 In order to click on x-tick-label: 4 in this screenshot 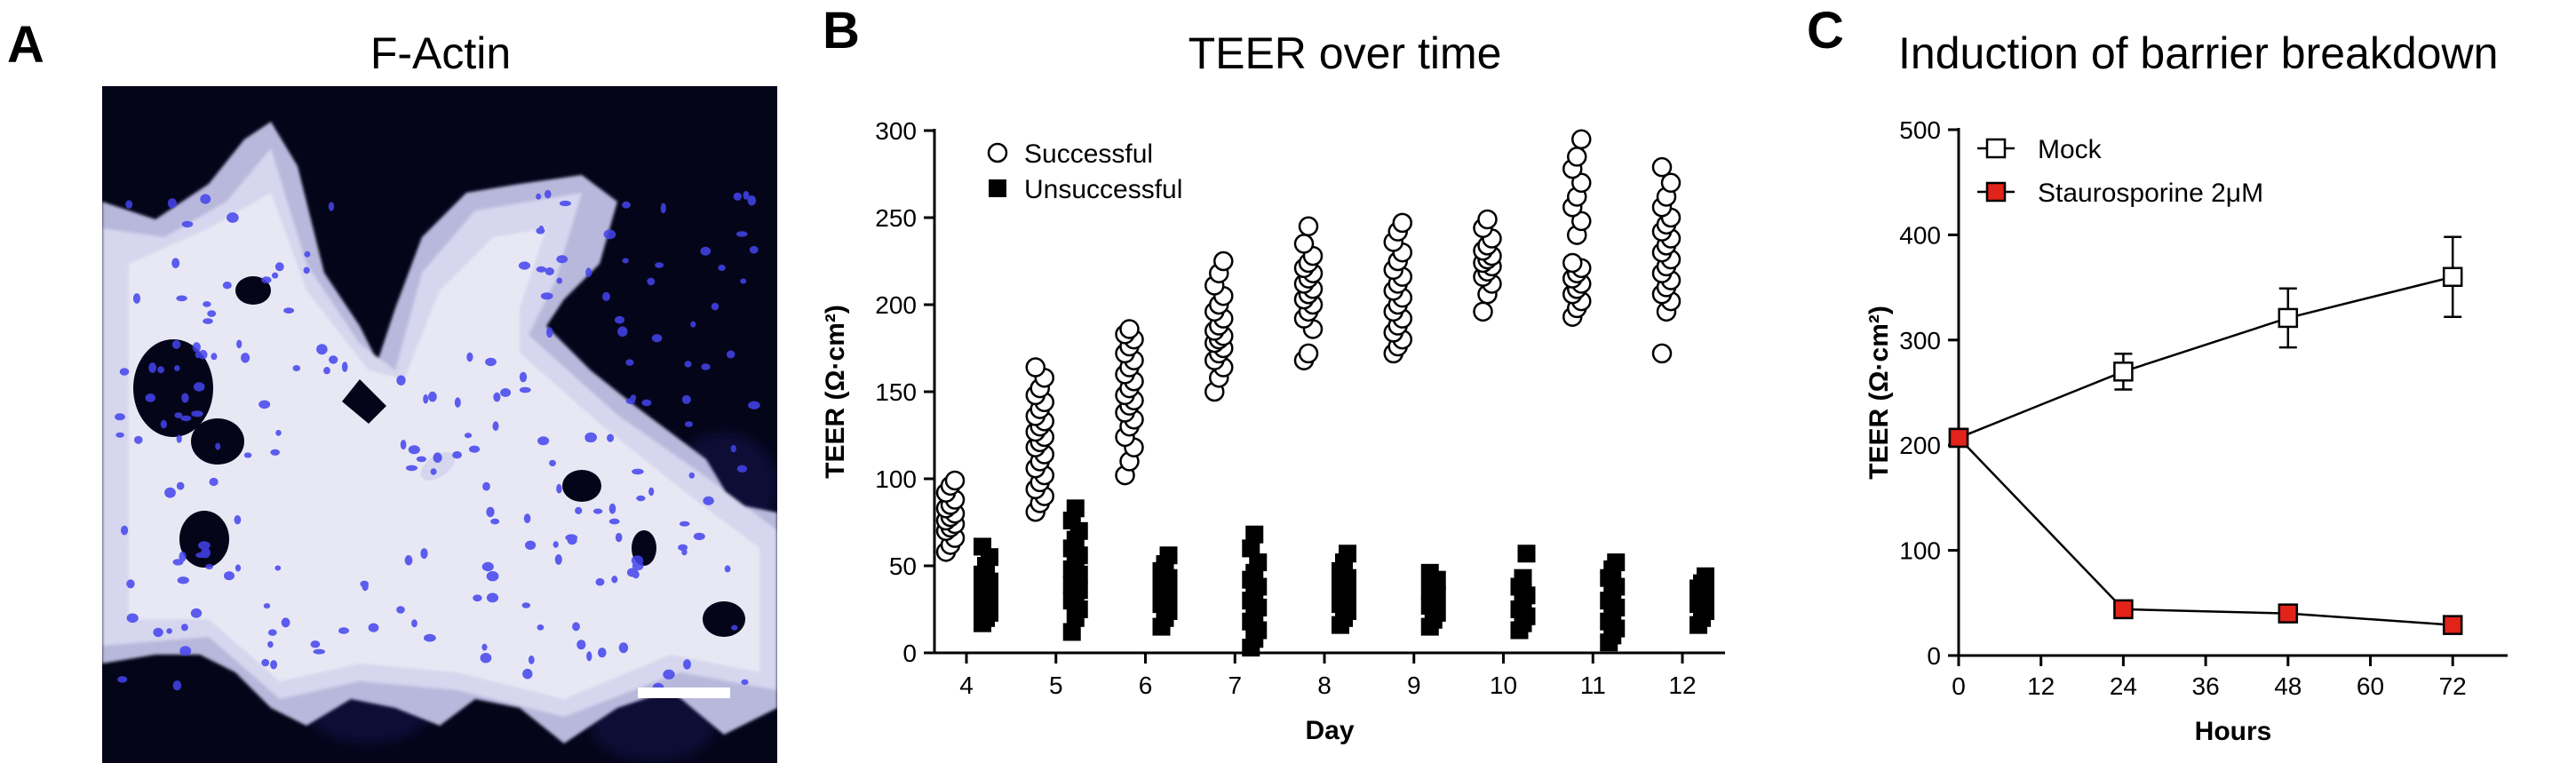, I will do `click(966, 685)`.